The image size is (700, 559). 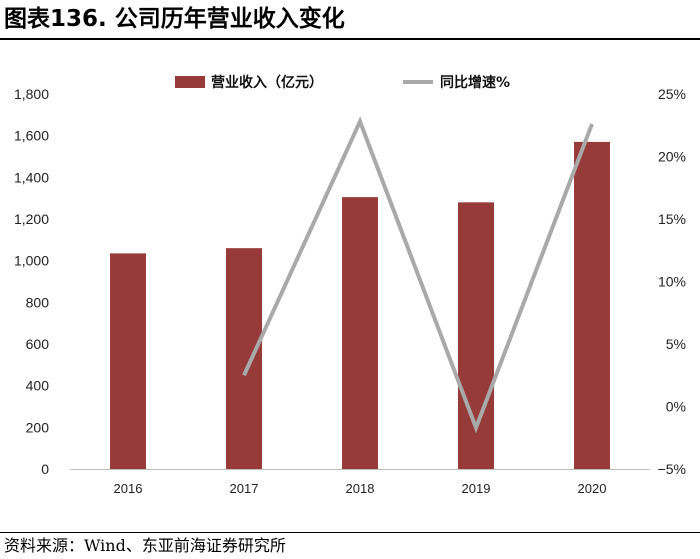 What do you see at coordinates (244, 488) in the screenshot?
I see `x-tick-label: 2017` at bounding box center [244, 488].